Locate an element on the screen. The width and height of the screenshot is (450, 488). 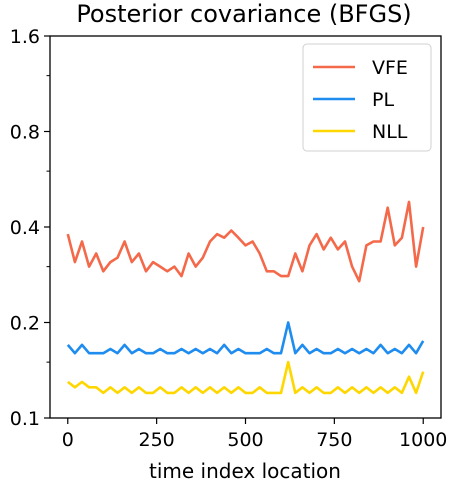
x-axis-label: time index location is located at coordinates (245, 471).